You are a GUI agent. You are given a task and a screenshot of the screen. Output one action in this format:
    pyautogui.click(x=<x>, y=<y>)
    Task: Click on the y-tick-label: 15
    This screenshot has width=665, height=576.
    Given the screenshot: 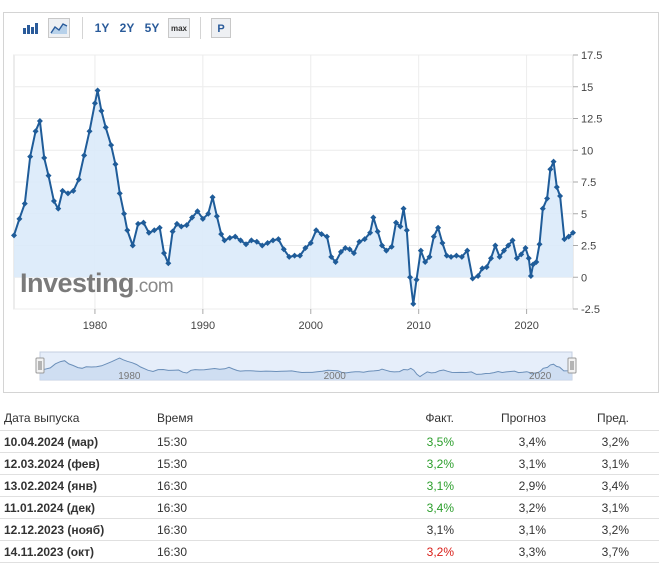 What is the action you would take?
    pyautogui.click(x=587, y=88)
    